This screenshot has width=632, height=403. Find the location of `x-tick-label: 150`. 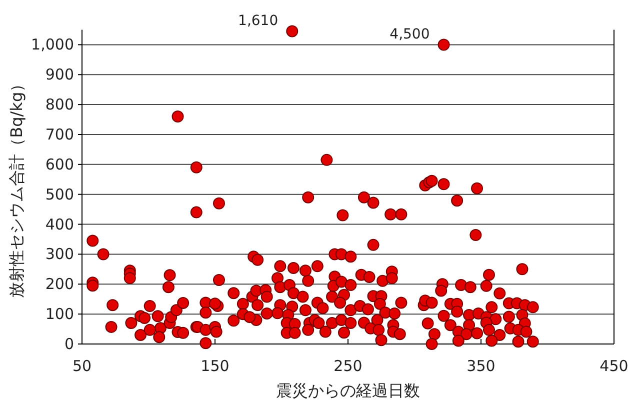

x-tick-label: 150 is located at coordinates (215, 366).